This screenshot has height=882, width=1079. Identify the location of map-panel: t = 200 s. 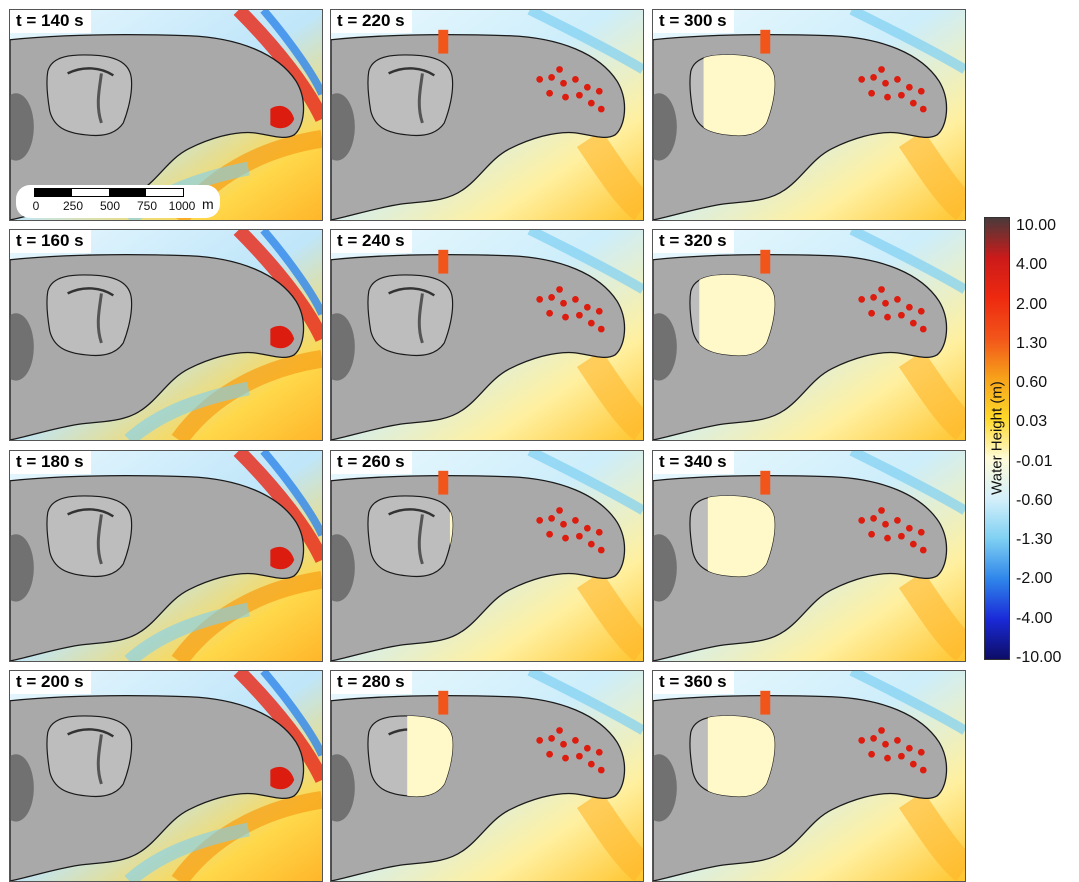
(166, 776).